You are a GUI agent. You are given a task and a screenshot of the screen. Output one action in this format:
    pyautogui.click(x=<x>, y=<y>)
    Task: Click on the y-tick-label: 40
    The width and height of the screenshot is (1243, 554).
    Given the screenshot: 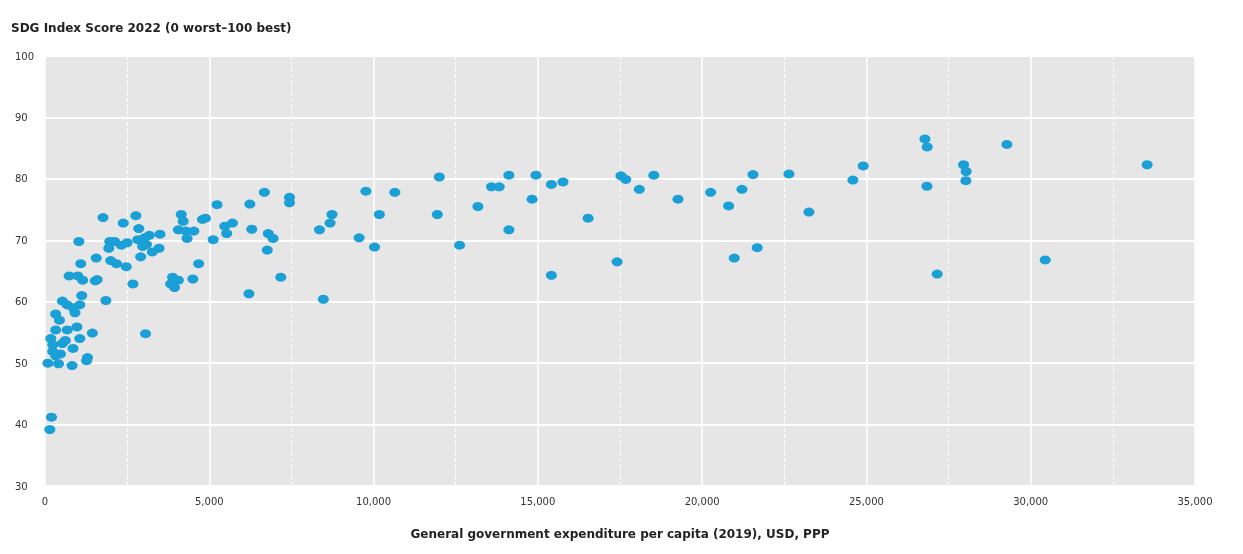 What is the action you would take?
    pyautogui.click(x=21, y=425)
    